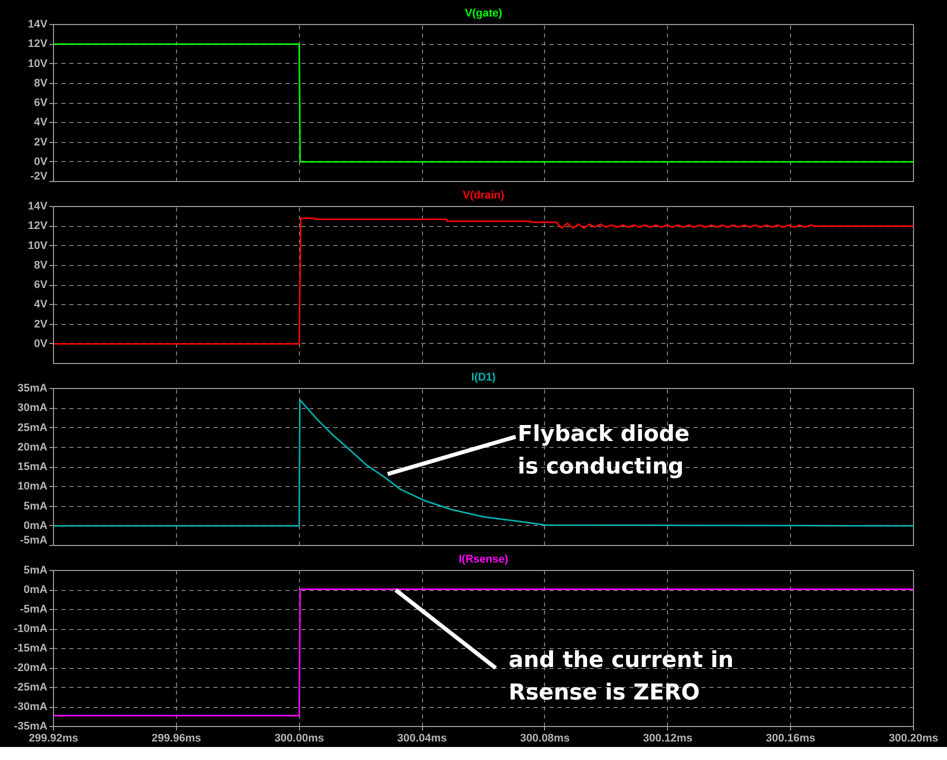  I want to click on x-tick-label: 300.00ms, so click(299, 738).